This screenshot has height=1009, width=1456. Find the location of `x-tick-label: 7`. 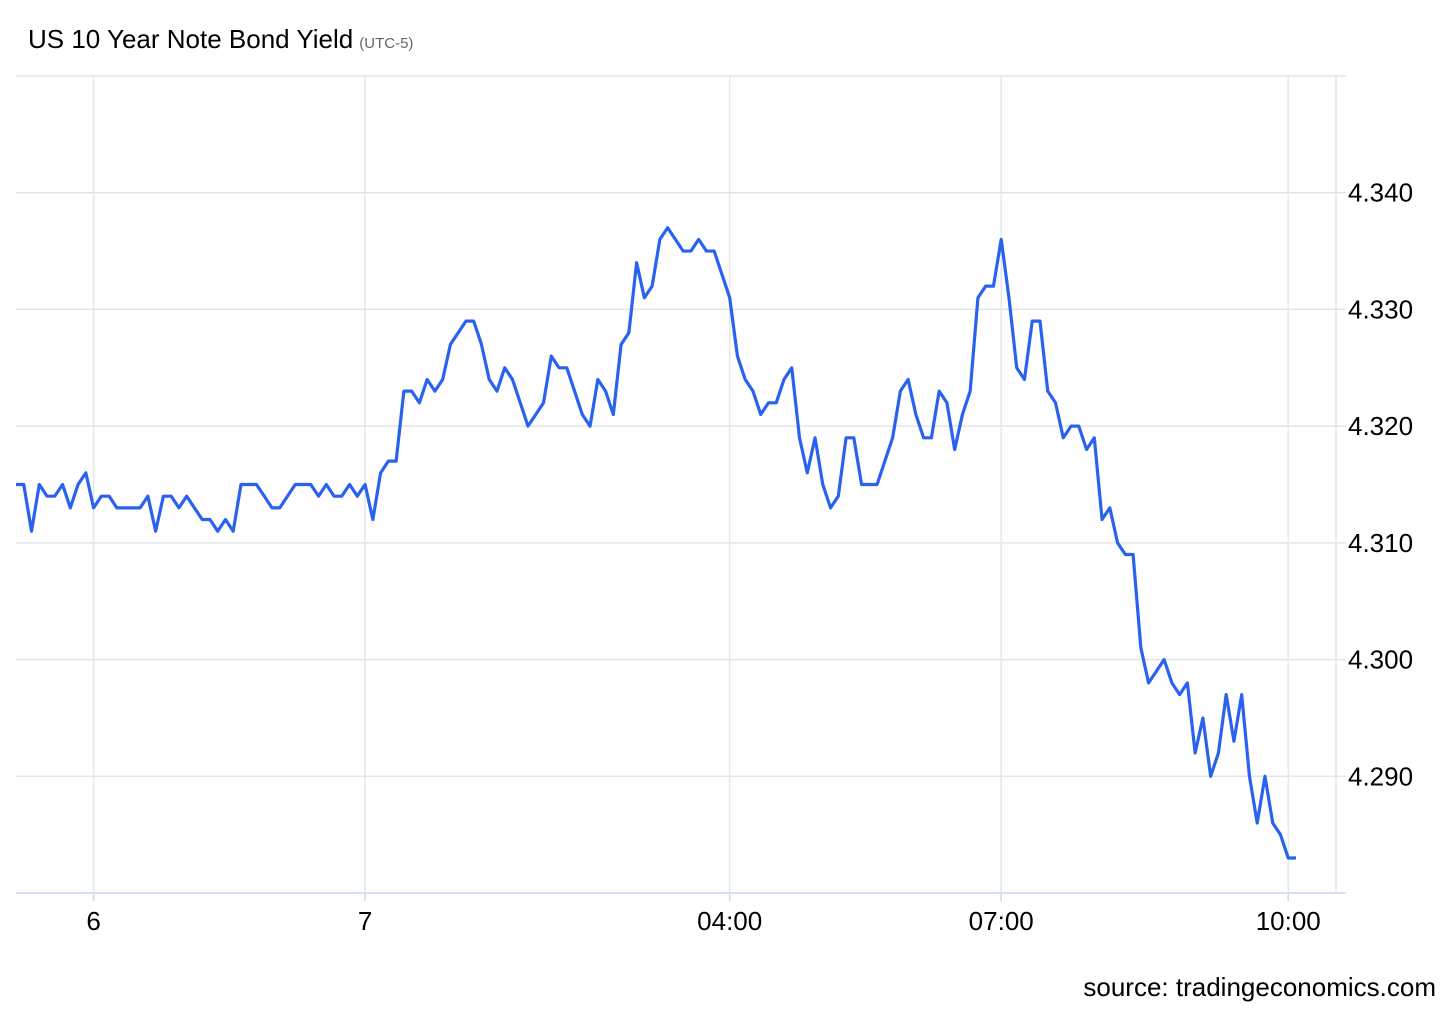

x-tick-label: 7 is located at coordinates (365, 921).